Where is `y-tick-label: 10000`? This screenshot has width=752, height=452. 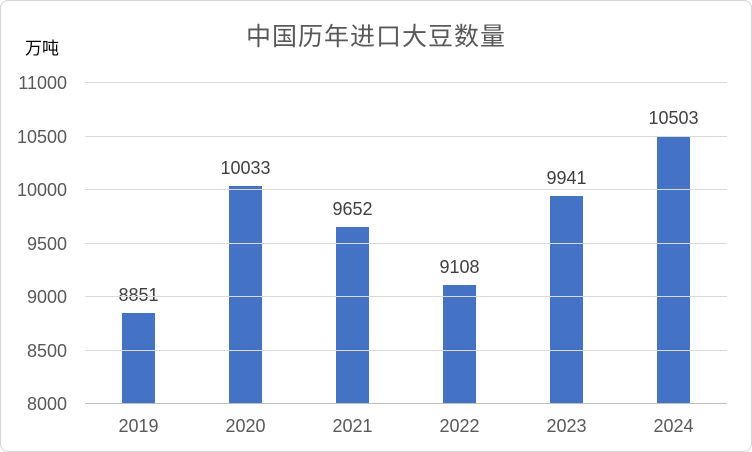 y-tick-label: 10000 is located at coordinates (41, 190).